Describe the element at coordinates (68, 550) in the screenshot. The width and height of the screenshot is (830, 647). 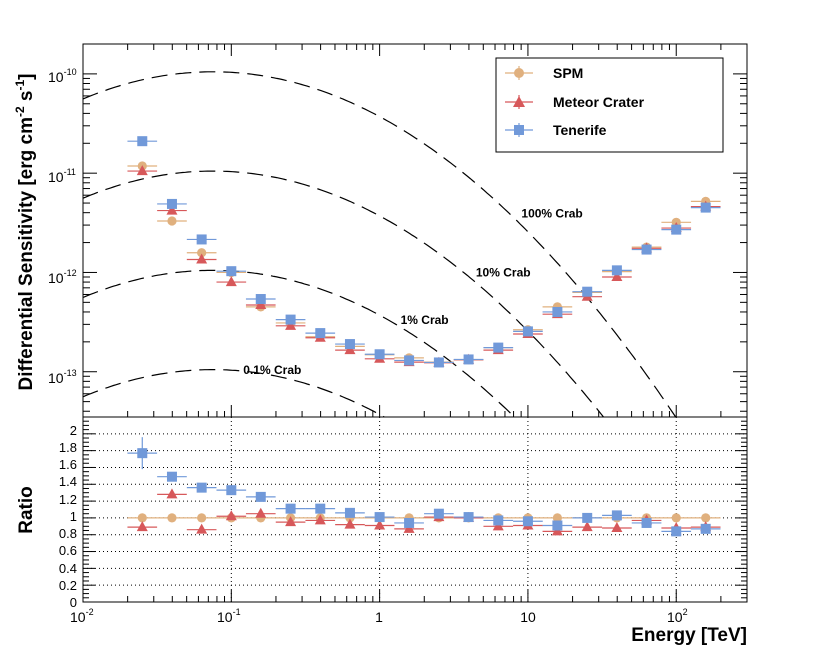
I see `ratio-ytick-0.6: 0.6` at that location.